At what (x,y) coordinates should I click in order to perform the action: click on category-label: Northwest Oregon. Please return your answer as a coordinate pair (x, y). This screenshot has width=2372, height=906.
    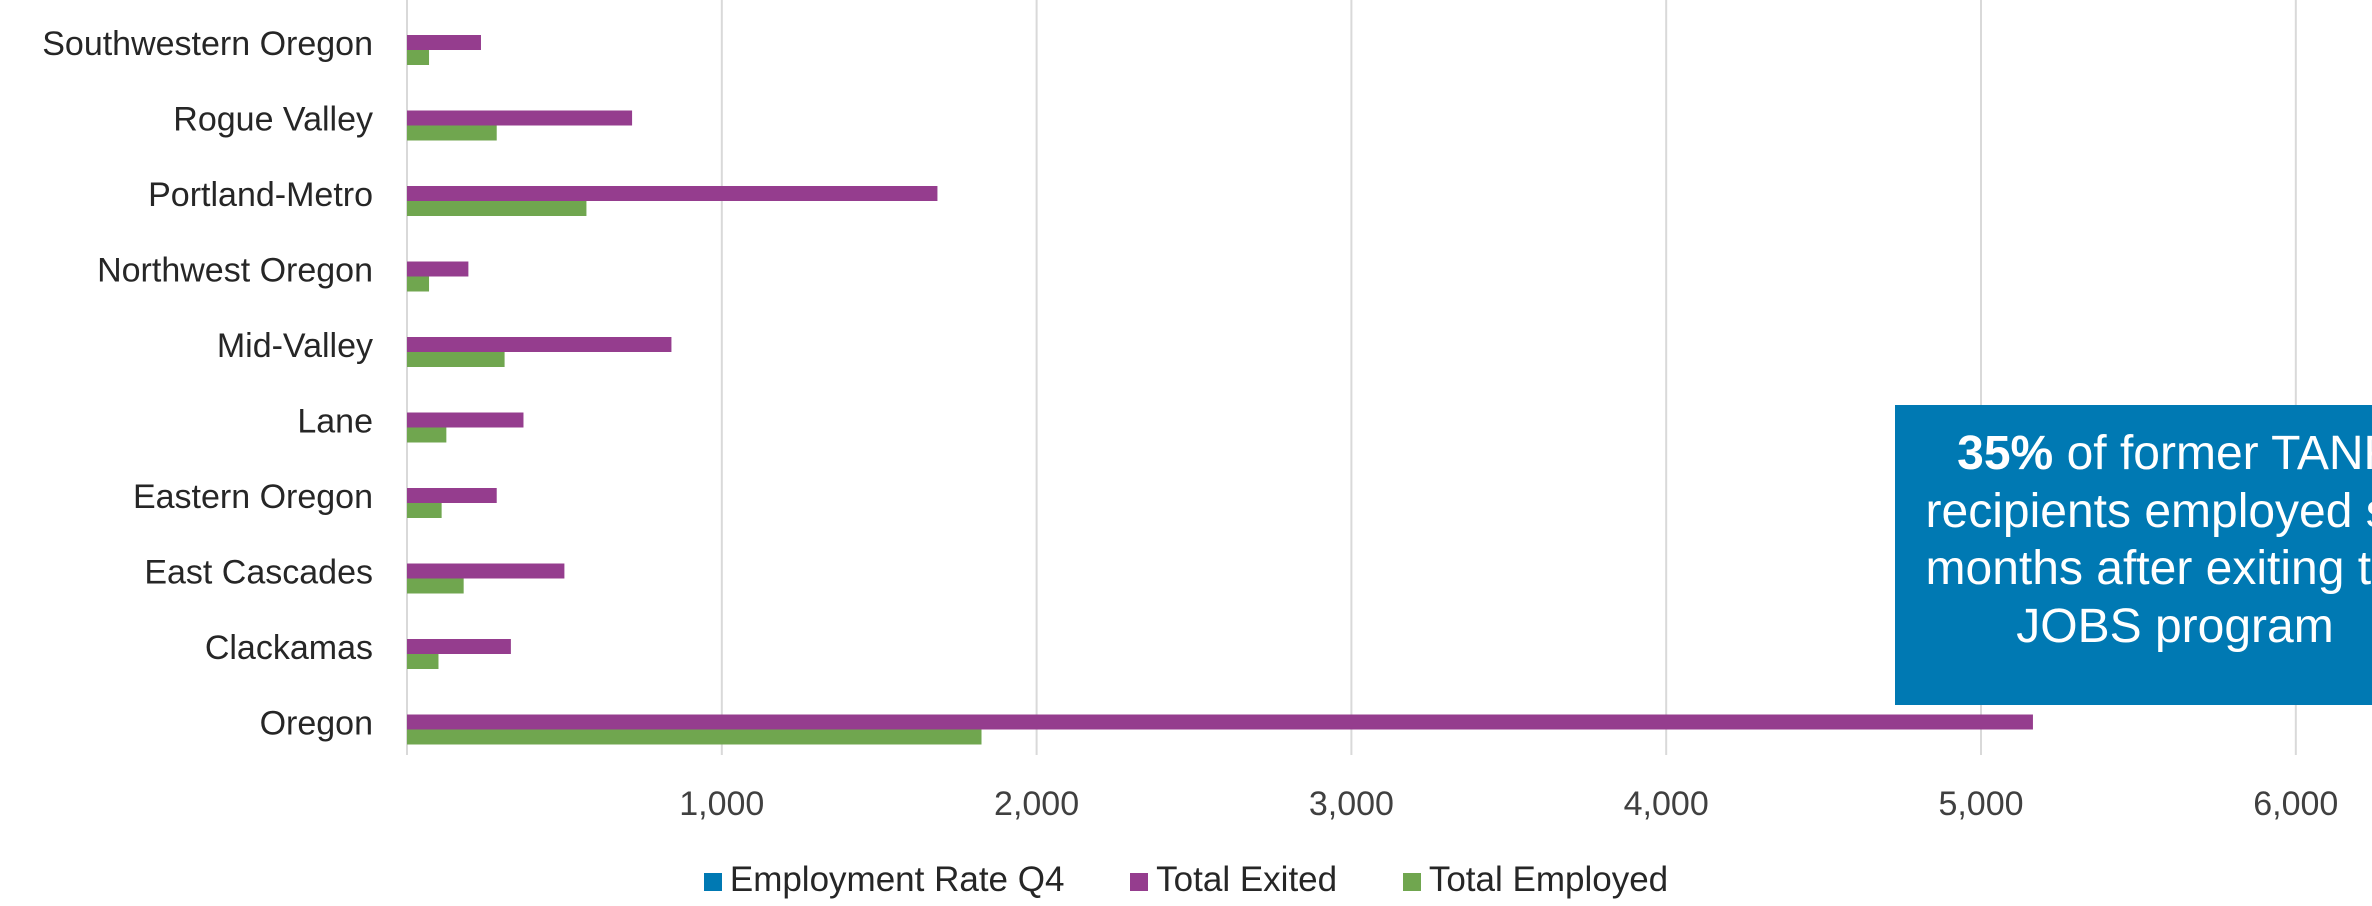
    Looking at the image, I should click on (235, 271).